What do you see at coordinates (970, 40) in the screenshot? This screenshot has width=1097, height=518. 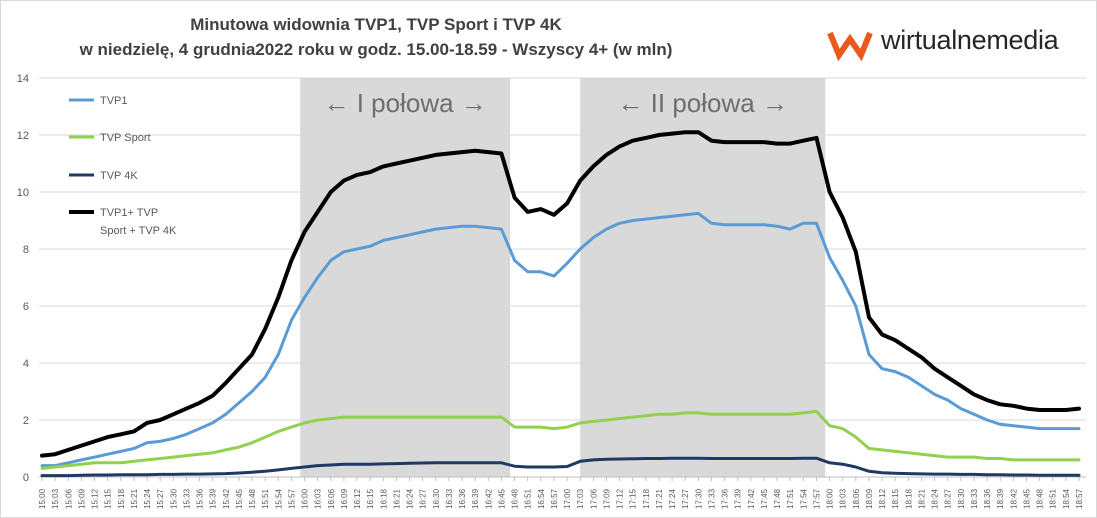 I see `brand-name: wirtualnemedia` at bounding box center [970, 40].